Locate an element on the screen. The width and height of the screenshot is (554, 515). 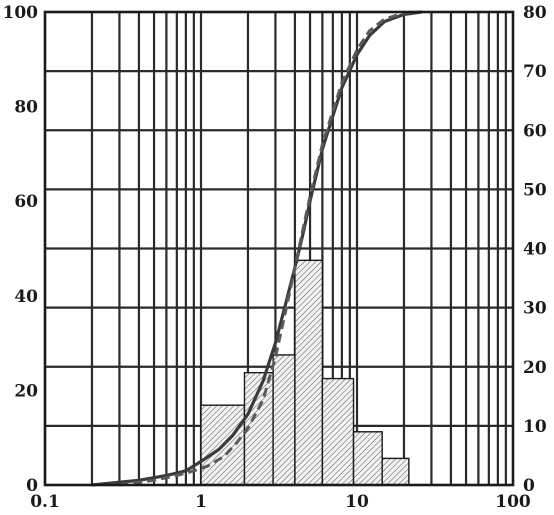
y-right-tick-label: 40 is located at coordinates (535, 250).